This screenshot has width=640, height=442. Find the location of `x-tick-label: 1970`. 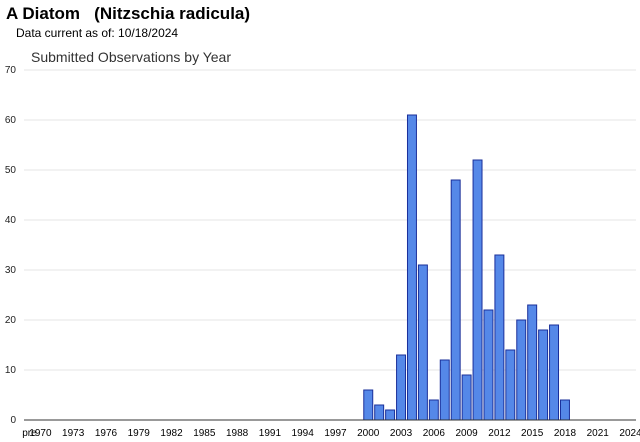

x-tick-label: 1970 is located at coordinates (40, 433).